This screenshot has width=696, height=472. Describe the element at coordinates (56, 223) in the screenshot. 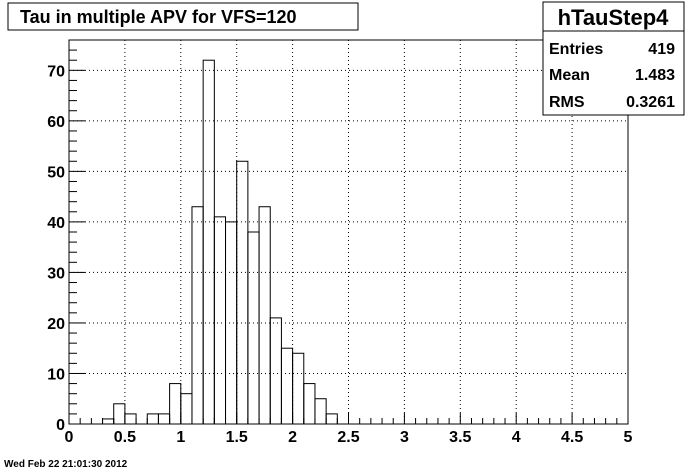

I see `y-tick-label: 40` at that location.